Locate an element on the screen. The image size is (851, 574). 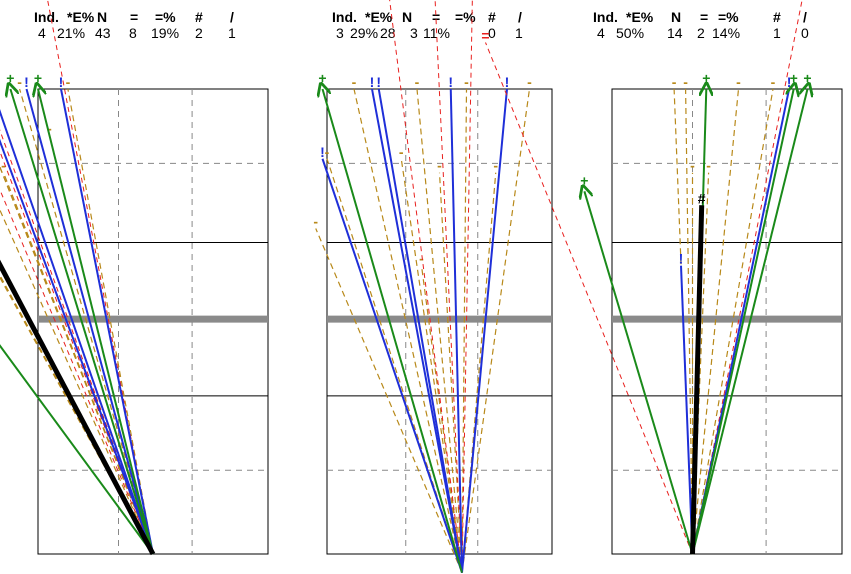
value-eq-pct: 19% is located at coordinates (165, 33).